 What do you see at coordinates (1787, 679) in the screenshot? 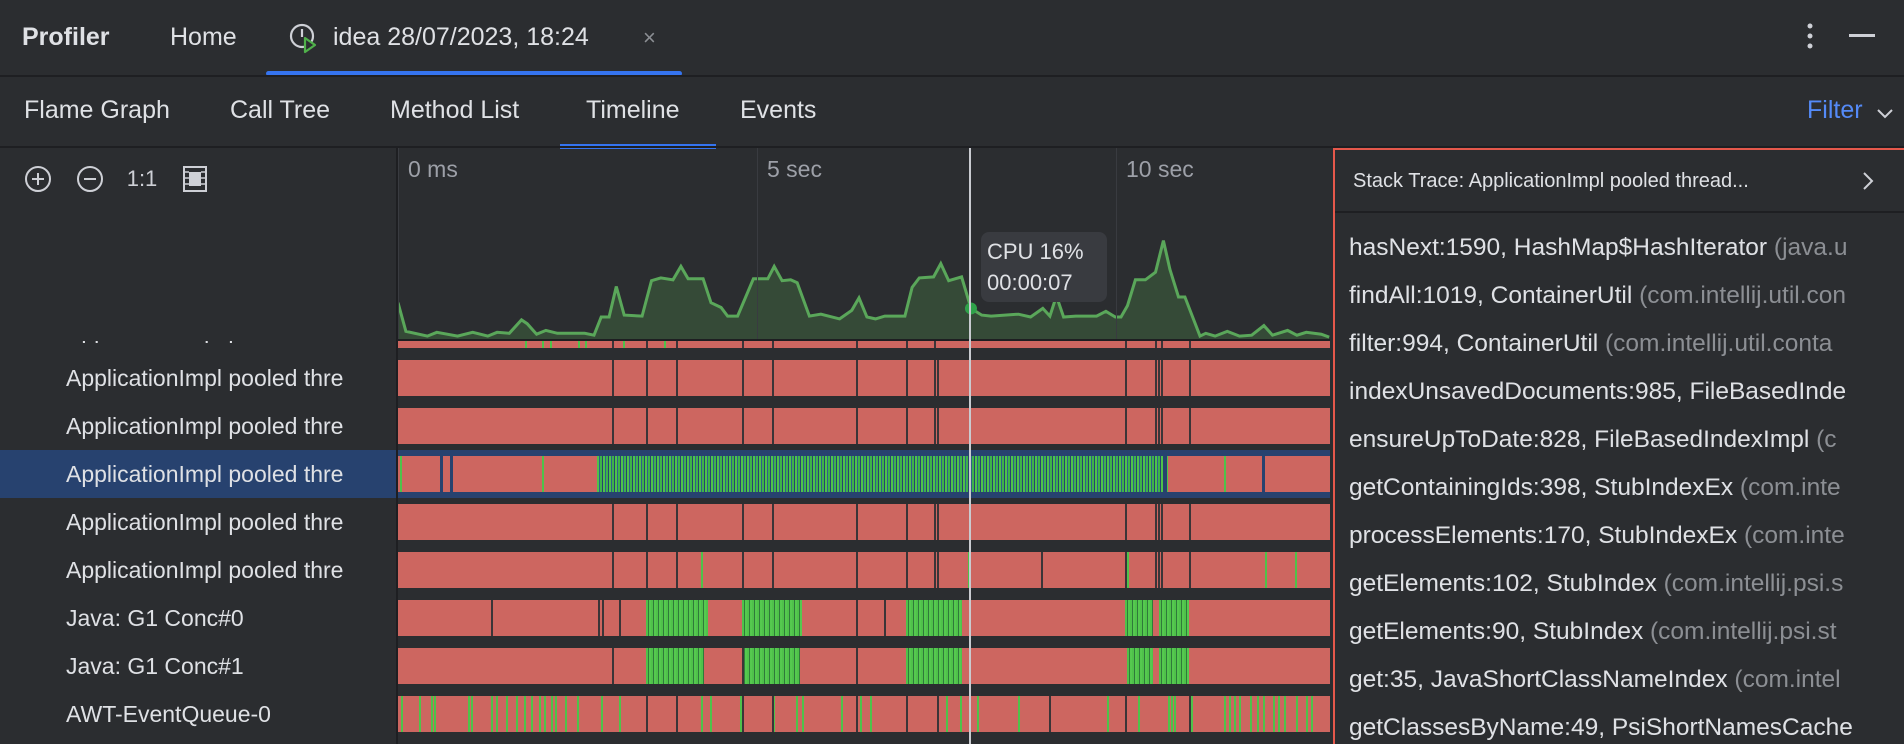
I see `frame-package: (com.intel` at bounding box center [1787, 679].